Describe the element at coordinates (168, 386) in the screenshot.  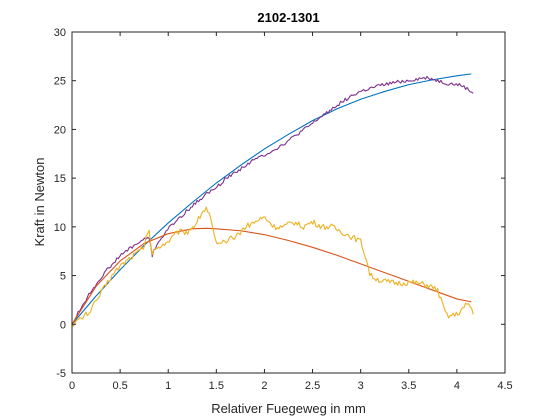
I see `x-tick-label: 1` at that location.